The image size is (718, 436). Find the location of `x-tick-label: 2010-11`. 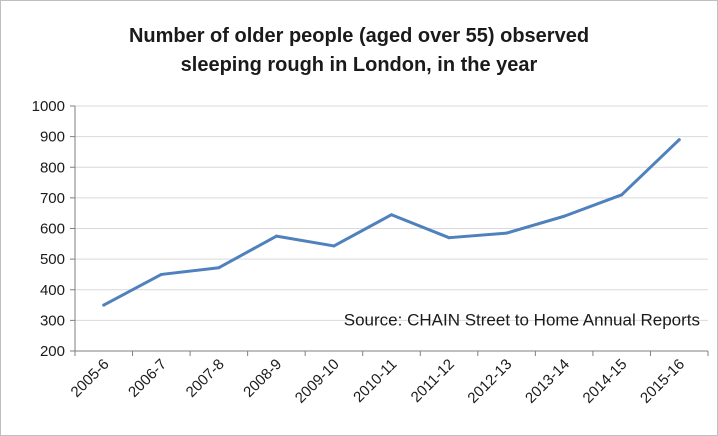

x-tick-label: 2010-11 is located at coordinates (375, 381).